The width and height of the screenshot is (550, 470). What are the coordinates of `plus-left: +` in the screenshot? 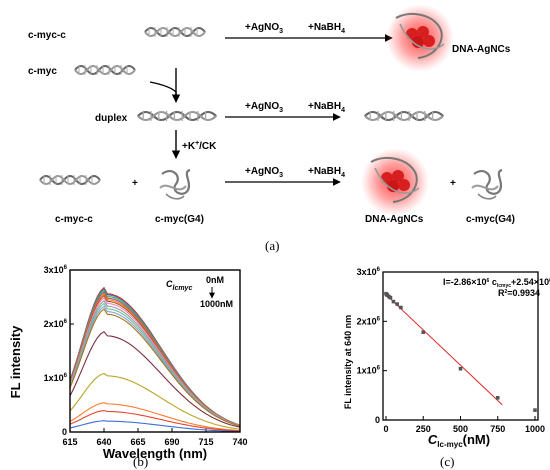 It's located at (135, 183).